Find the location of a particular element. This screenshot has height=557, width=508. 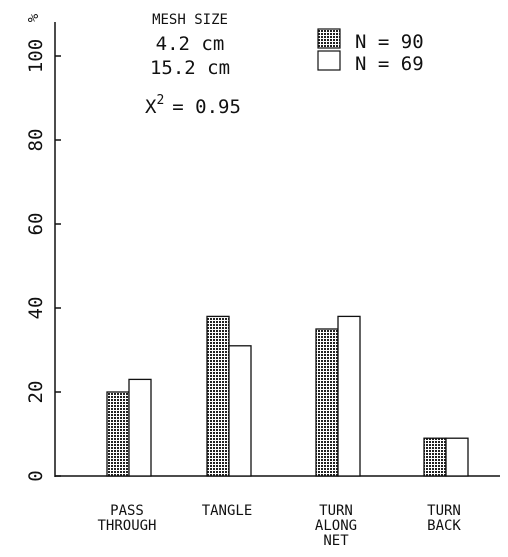

category-label: ALONG is located at coordinates (336, 526).